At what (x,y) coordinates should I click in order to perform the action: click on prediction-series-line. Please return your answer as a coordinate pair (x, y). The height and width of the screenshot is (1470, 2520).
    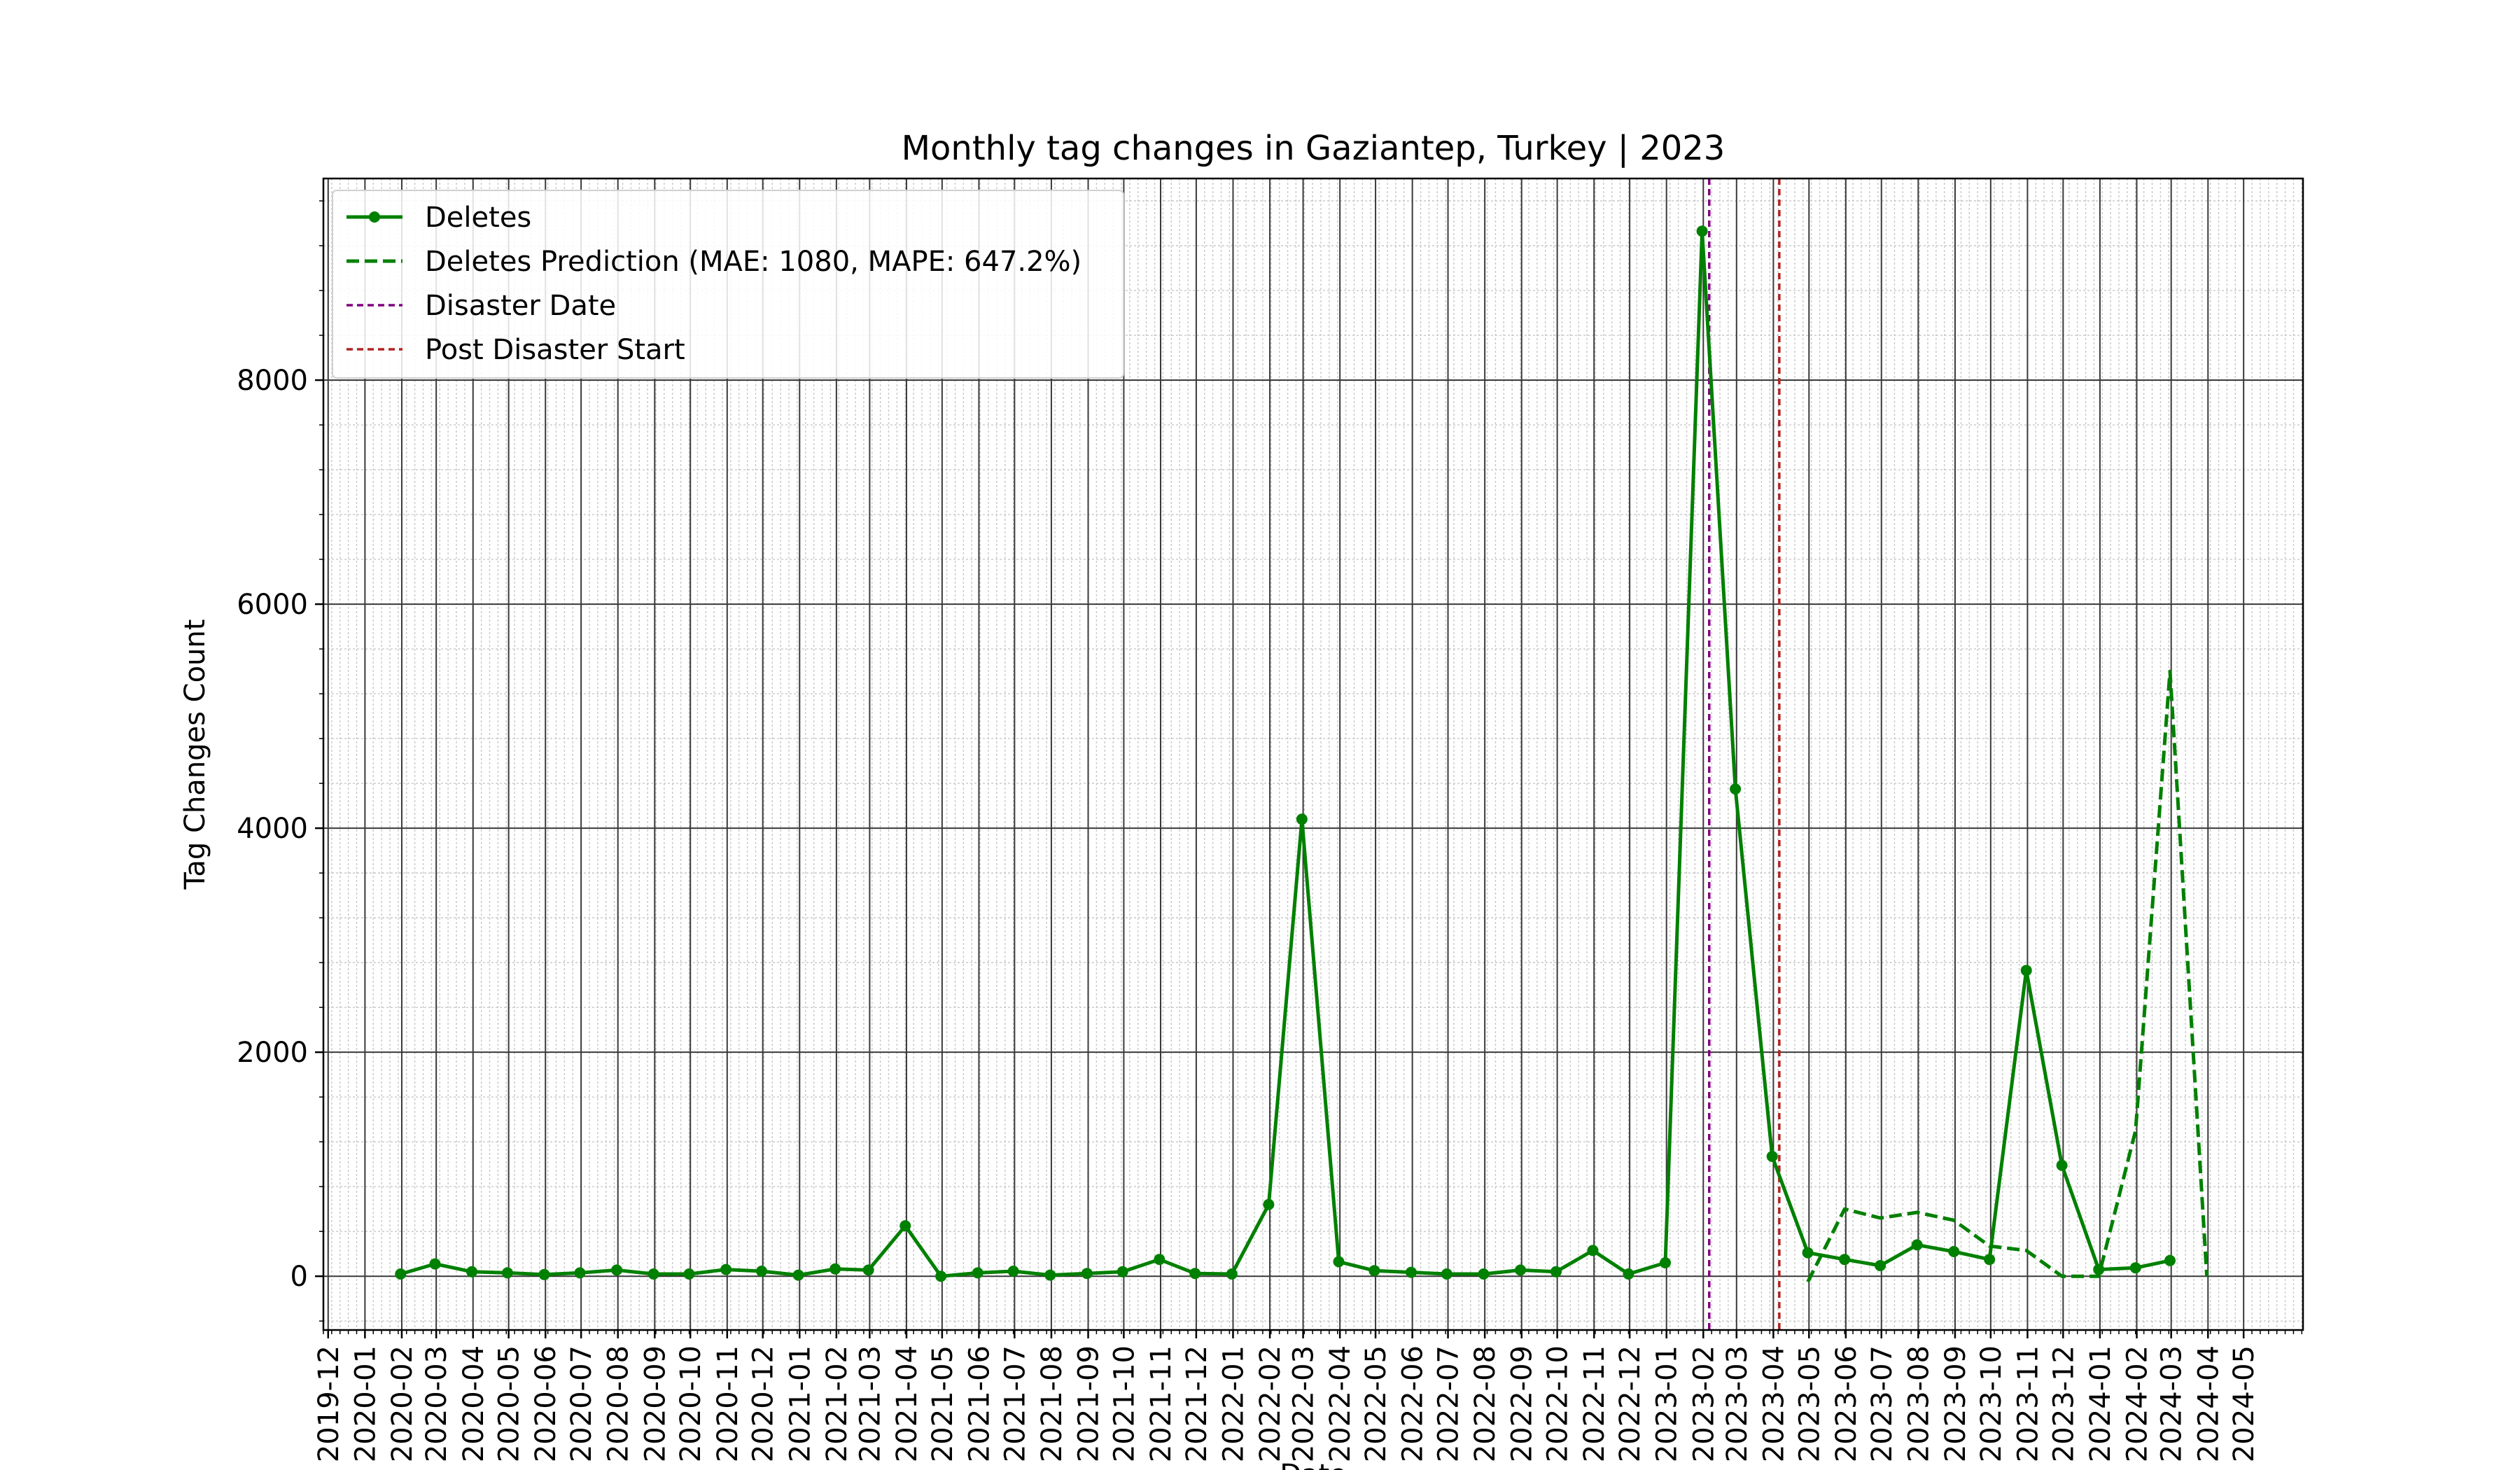
    Looking at the image, I should click on (2007, 976).